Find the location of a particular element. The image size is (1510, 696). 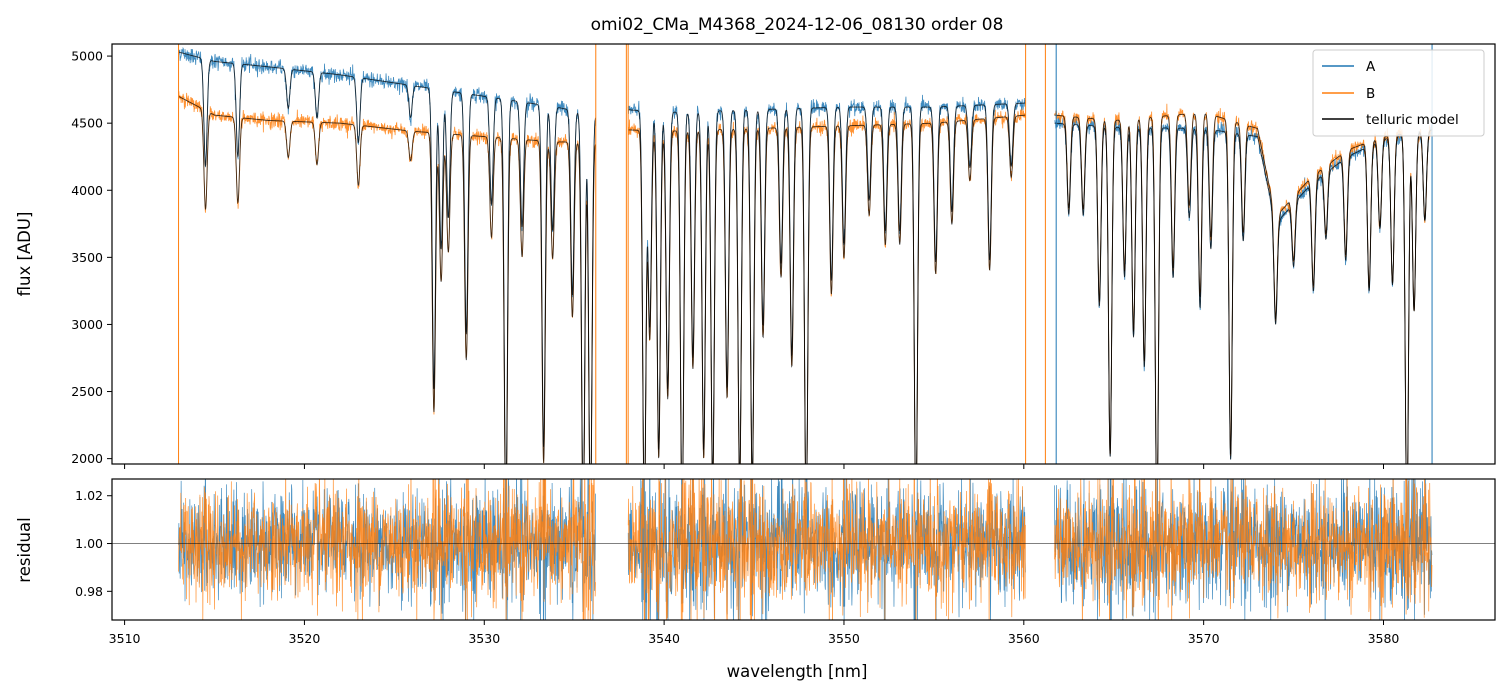

flux-x-ticks is located at coordinates (754, 466).